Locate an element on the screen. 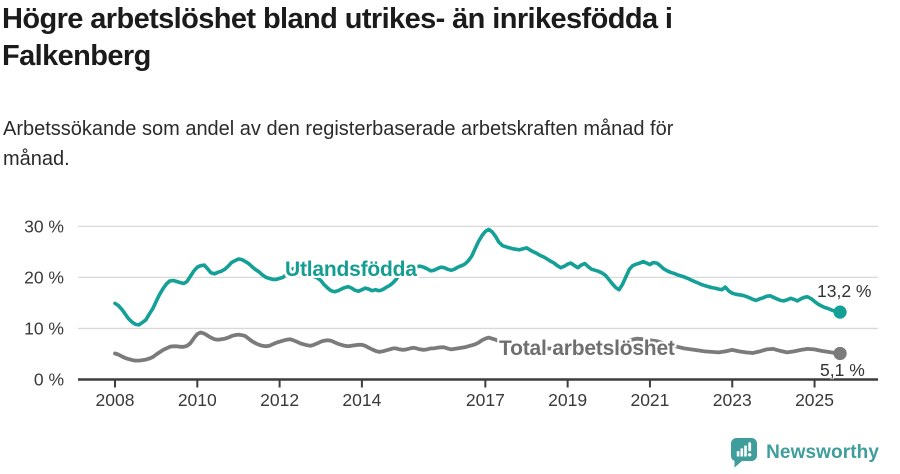  exclamation-dot is located at coordinates (750, 455).